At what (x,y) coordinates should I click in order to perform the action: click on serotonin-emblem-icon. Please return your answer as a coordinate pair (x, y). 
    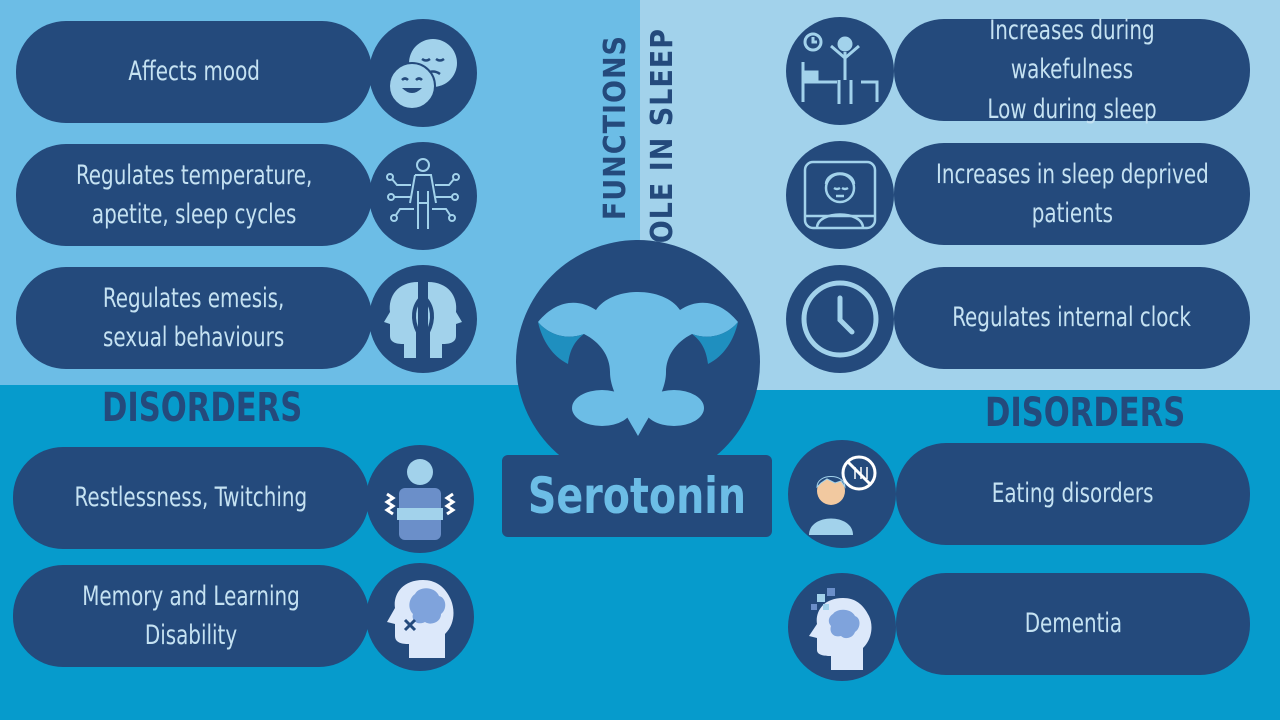
    Looking at the image, I should click on (638, 364).